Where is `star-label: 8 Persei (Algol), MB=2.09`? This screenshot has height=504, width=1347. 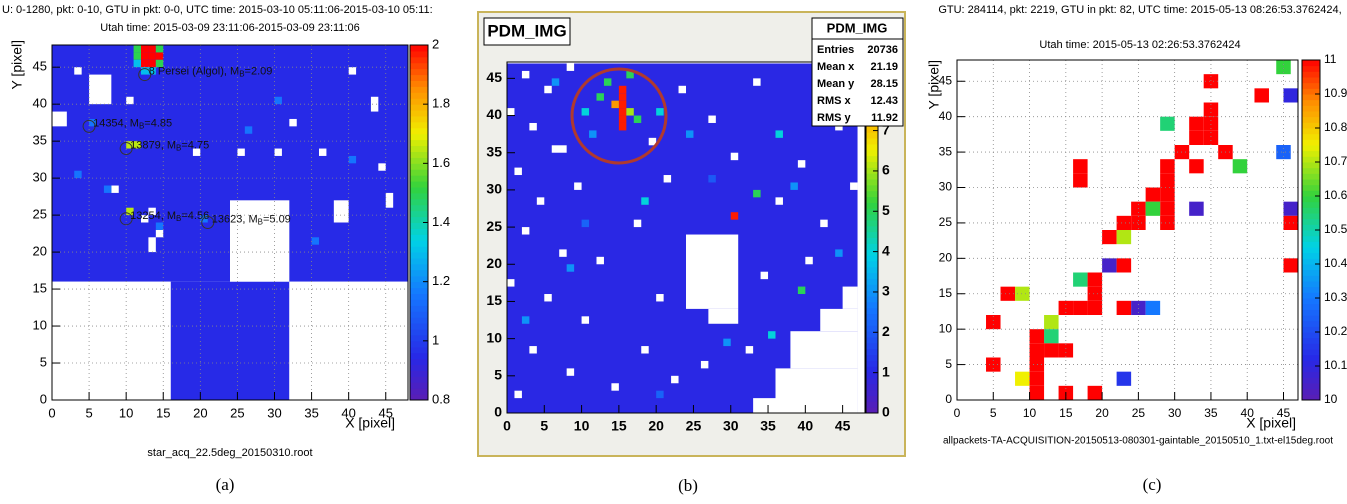 star-label: 8 Persei (Algol), MB=2.09 is located at coordinates (211, 71).